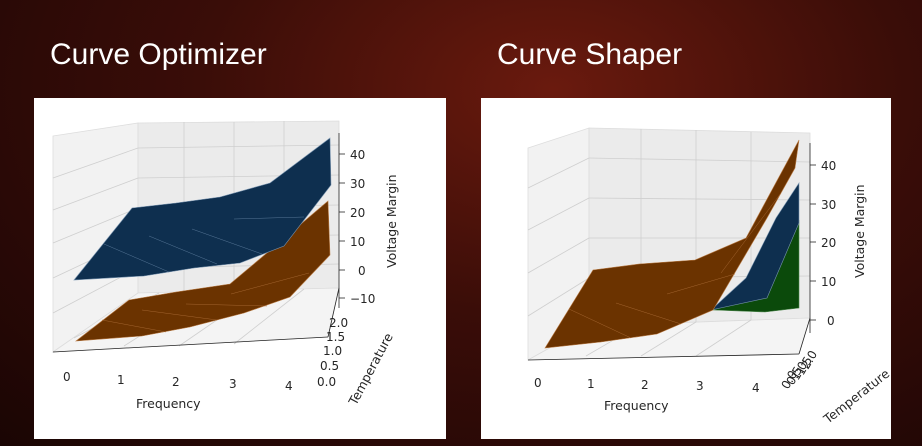  What do you see at coordinates (329, 366) in the screenshot?
I see `y-tick-label: 0.5` at bounding box center [329, 366].